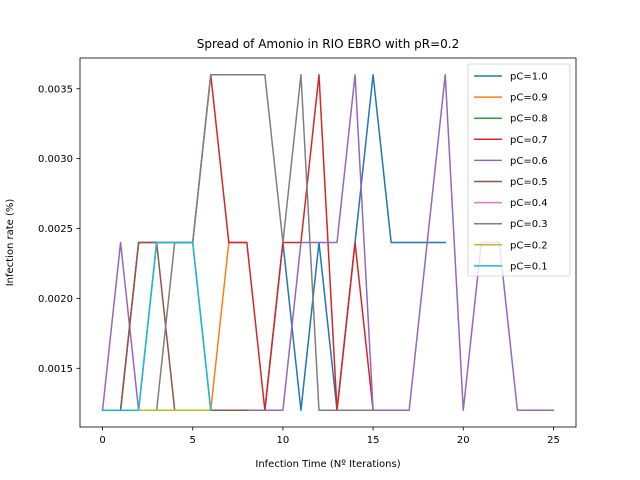 This screenshot has height=480, width=640. Describe the element at coordinates (529, 245) in the screenshot. I see `legend-label-8: pC=0.2` at that location.